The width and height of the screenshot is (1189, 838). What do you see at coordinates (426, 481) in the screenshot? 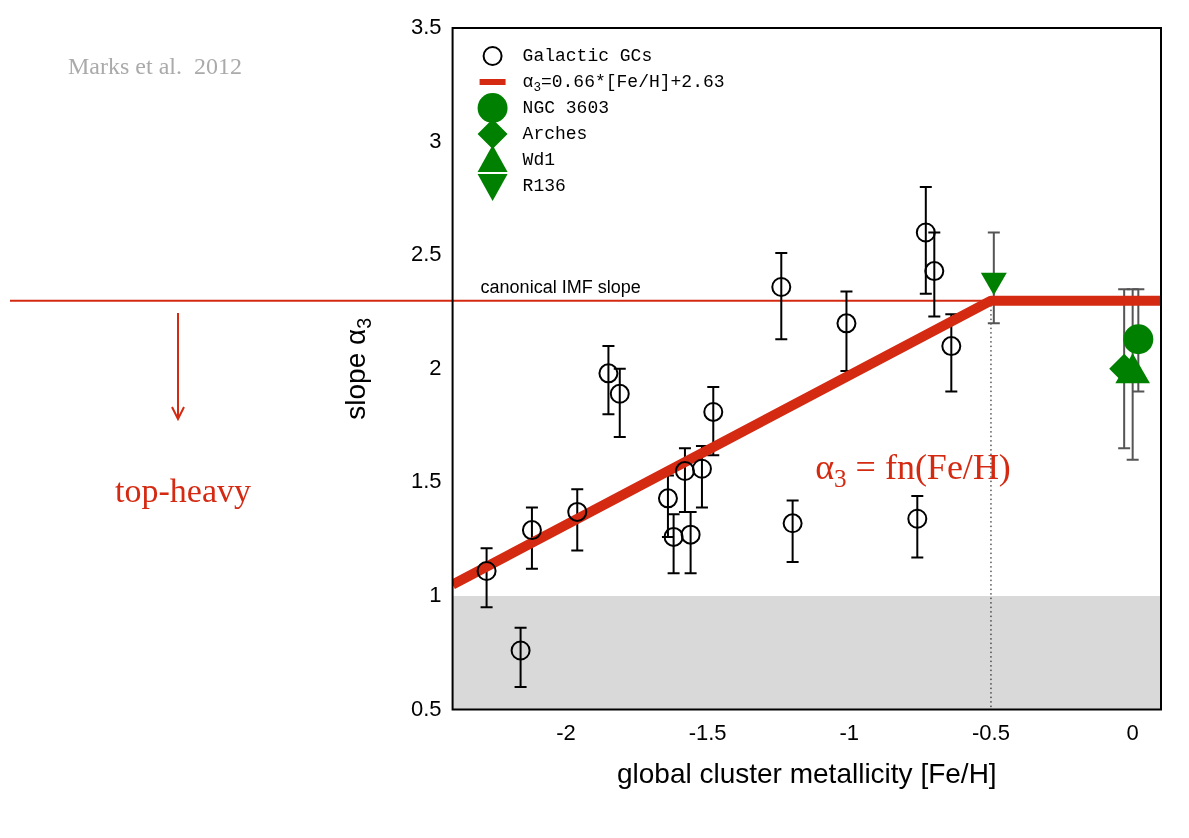
I see `y-tick-label: 1.5` at bounding box center [426, 481].